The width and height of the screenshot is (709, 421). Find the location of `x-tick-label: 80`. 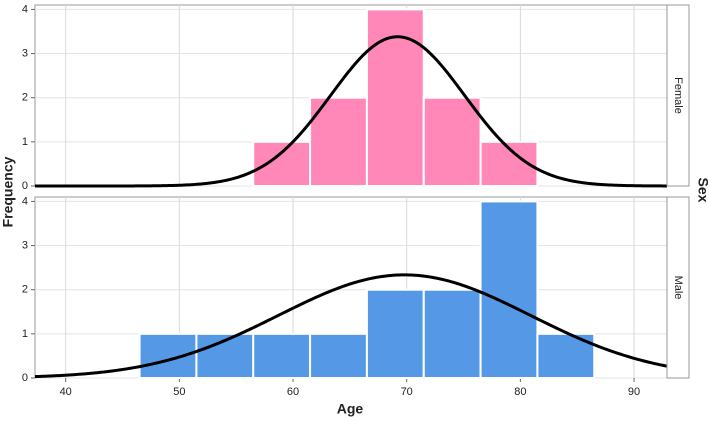

x-tick-label: 80 is located at coordinates (520, 392).